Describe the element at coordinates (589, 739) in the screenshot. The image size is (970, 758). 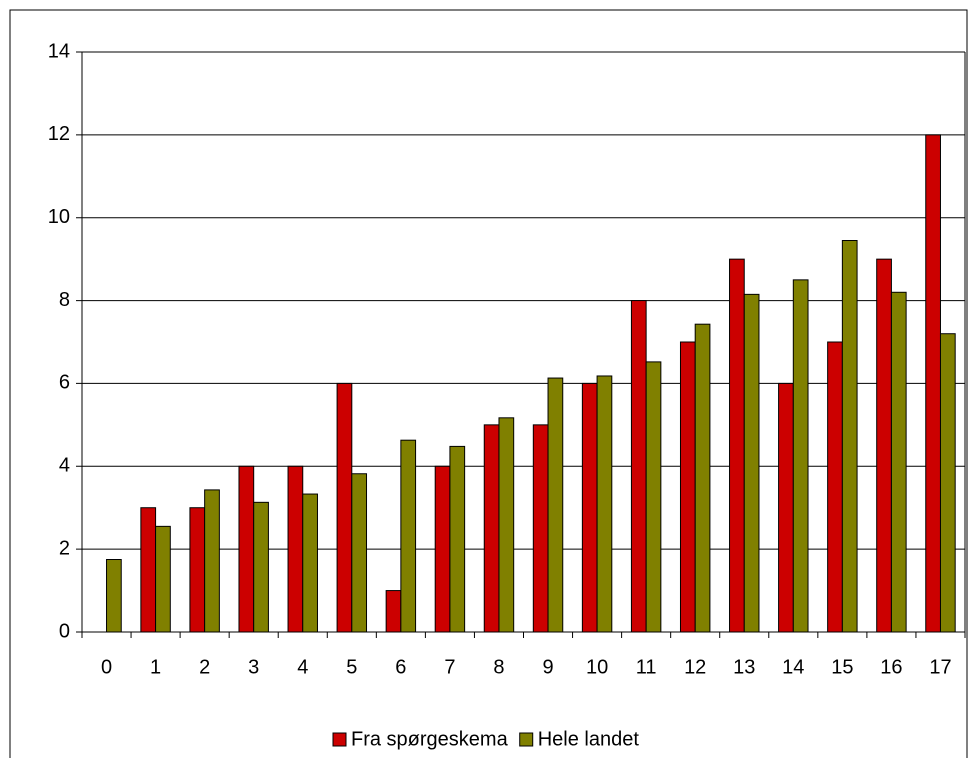
I see `legend-label: Hele landet` at that location.